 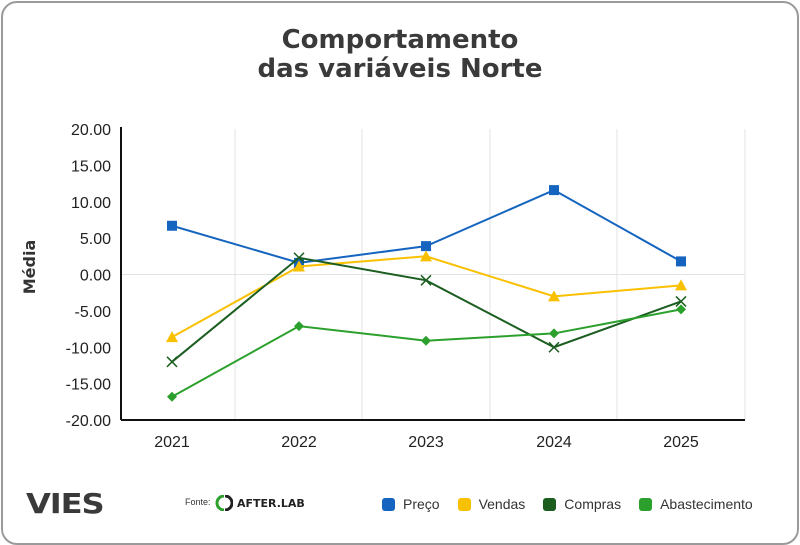 I want to click on x-tick-label: 2021, so click(x=172, y=442).